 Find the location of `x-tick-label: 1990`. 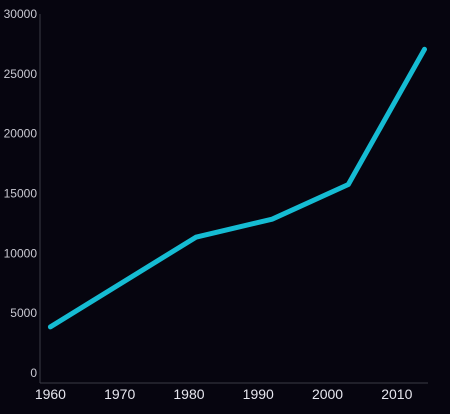

x-tick-label: 1990 is located at coordinates (258, 394).